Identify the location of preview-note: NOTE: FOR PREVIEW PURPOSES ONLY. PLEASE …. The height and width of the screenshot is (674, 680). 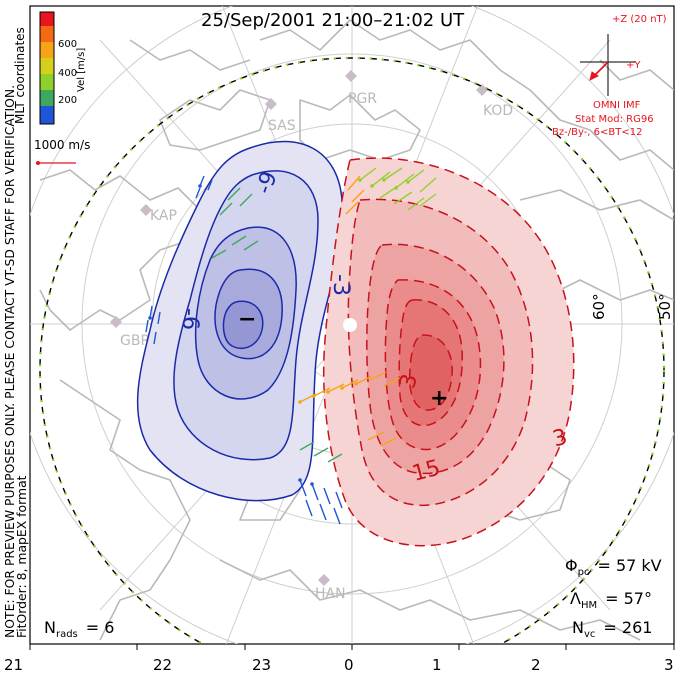
(9, 361).